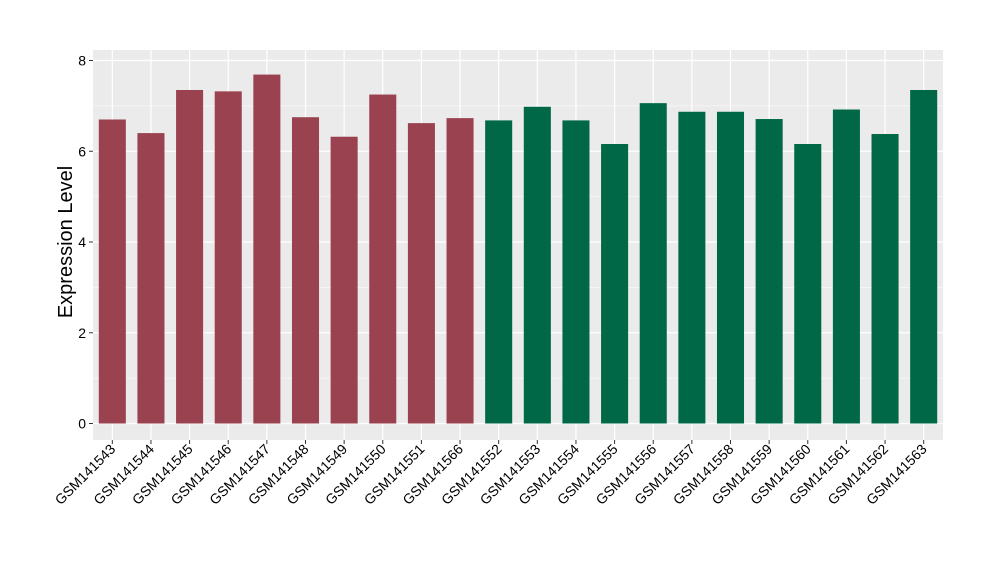  What do you see at coordinates (576, 272) in the screenshot?
I see `bar-GSM141554` at bounding box center [576, 272].